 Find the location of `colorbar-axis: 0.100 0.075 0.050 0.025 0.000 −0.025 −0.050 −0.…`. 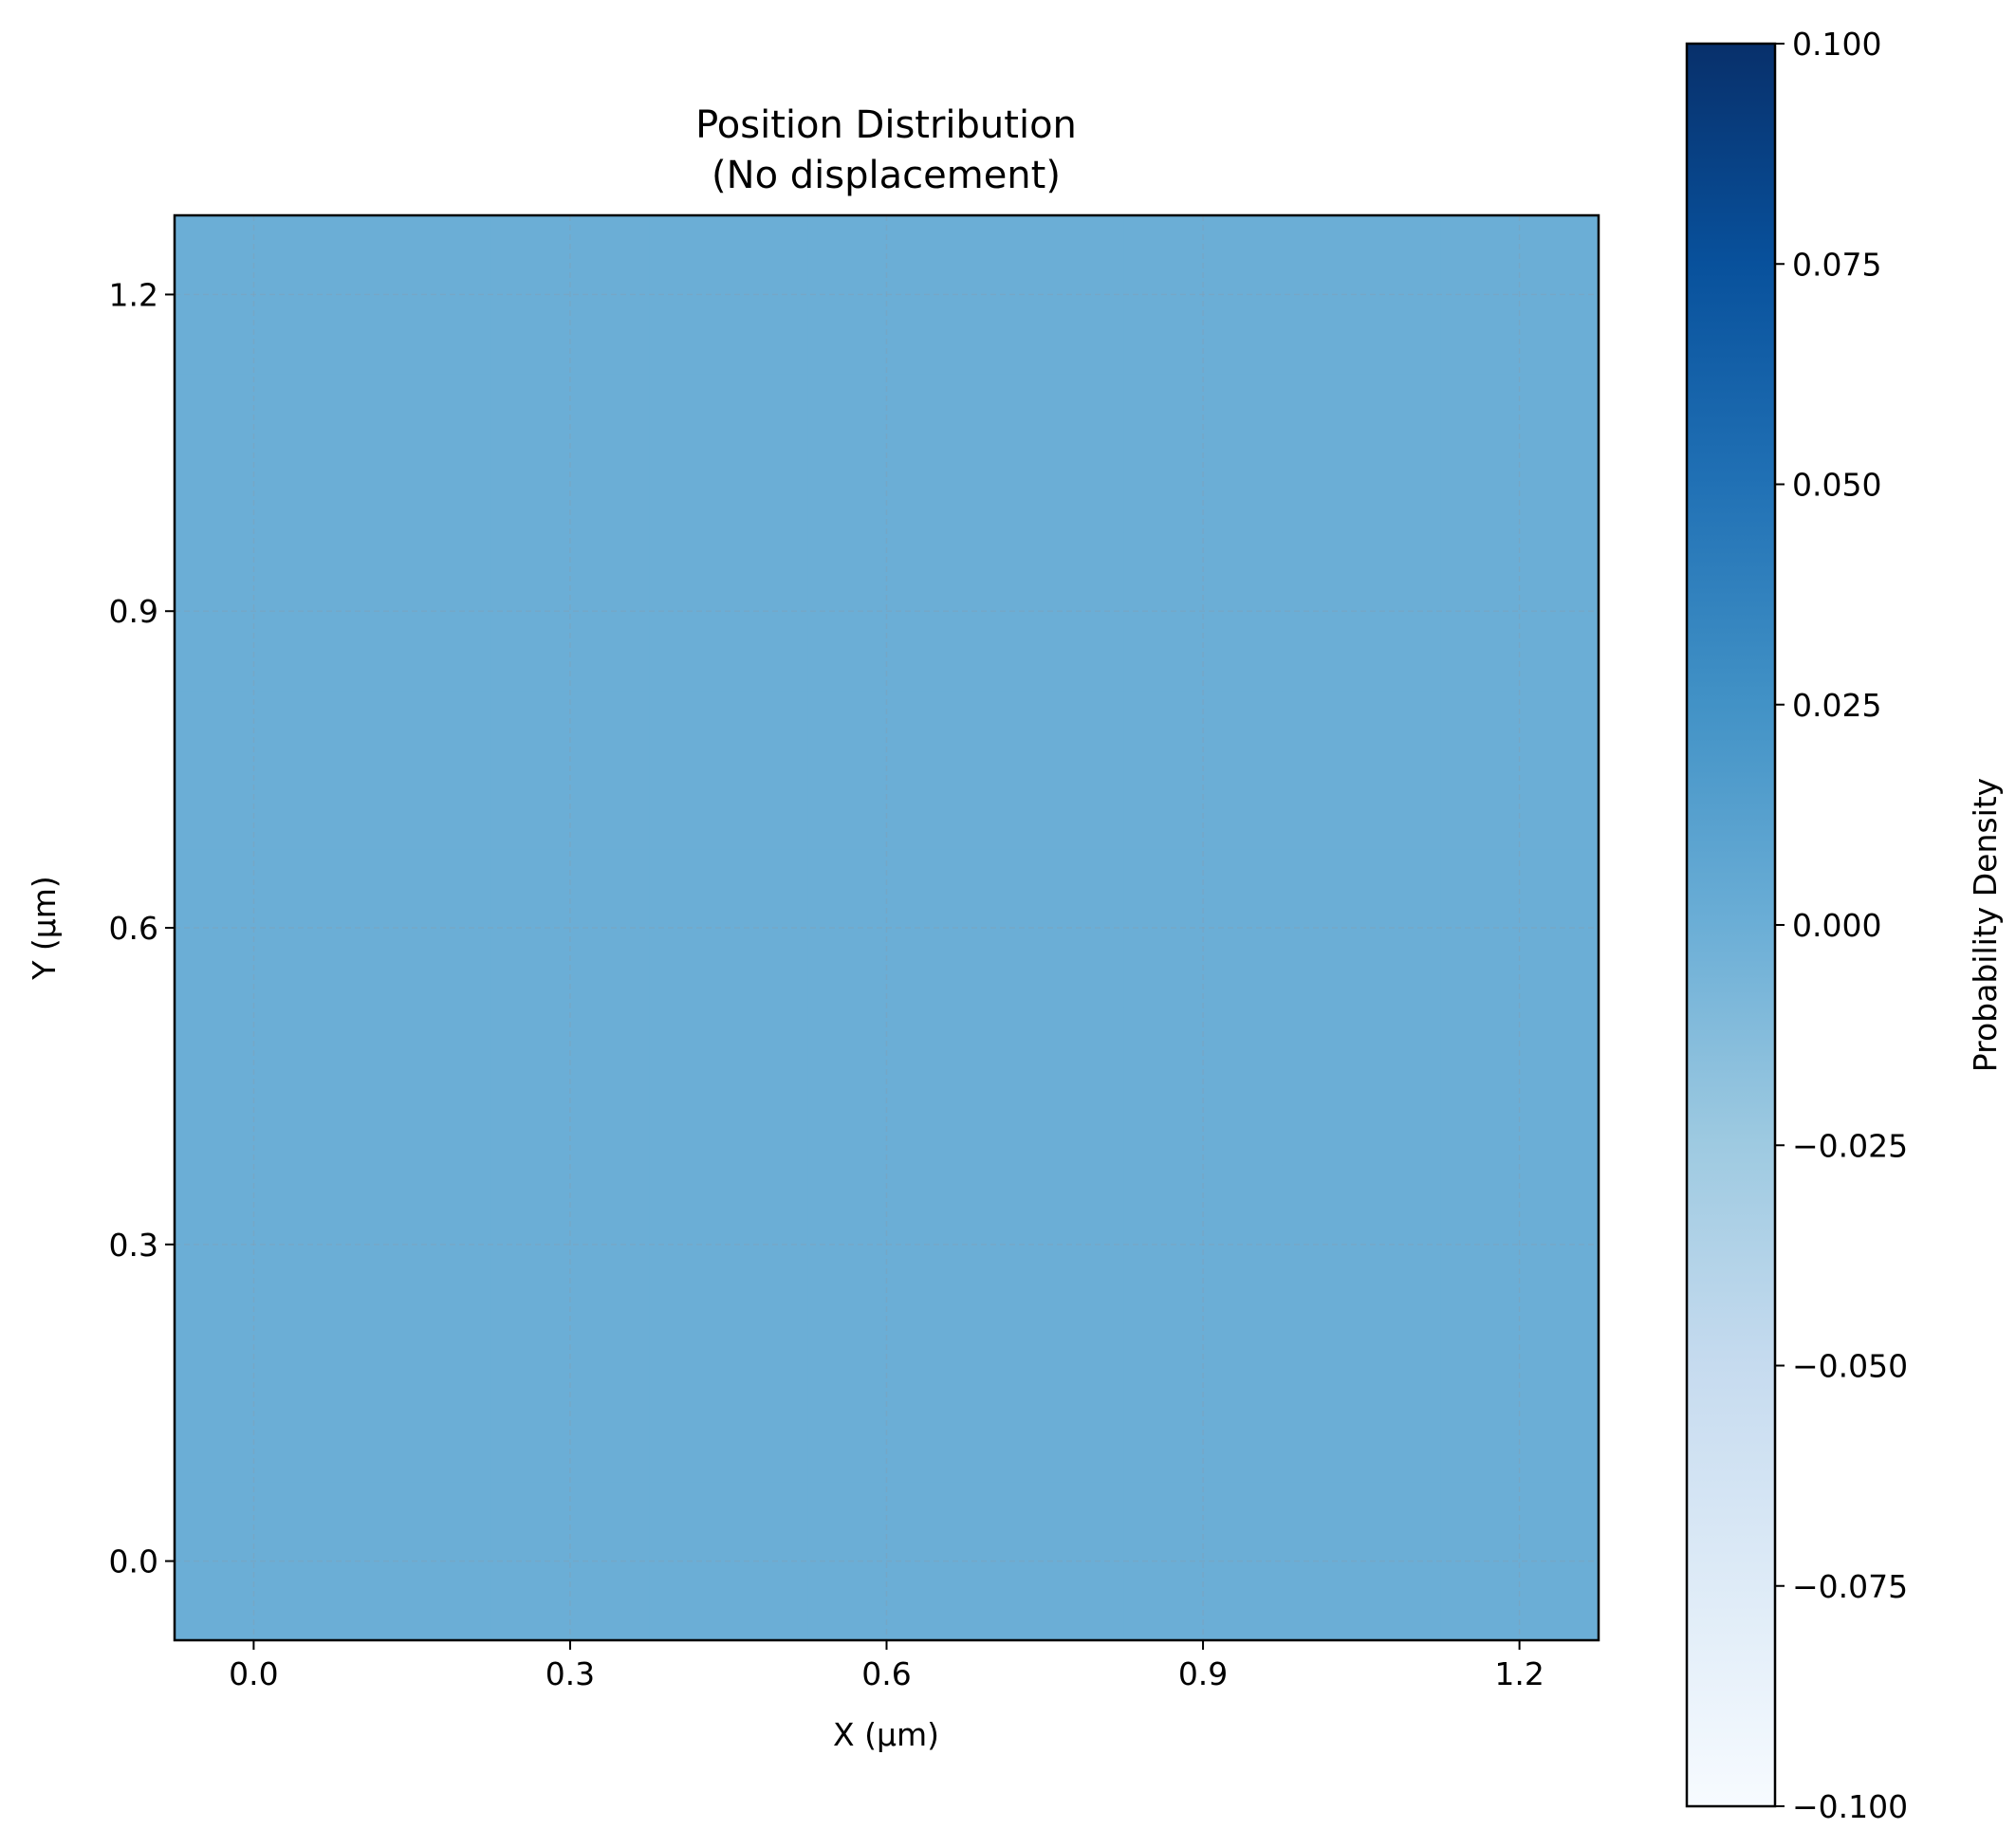

colorbar-axis: 0.100 0.075 0.050 0.025 0.000 −0.025 −0.050 −0.… is located at coordinates (1841, 926).